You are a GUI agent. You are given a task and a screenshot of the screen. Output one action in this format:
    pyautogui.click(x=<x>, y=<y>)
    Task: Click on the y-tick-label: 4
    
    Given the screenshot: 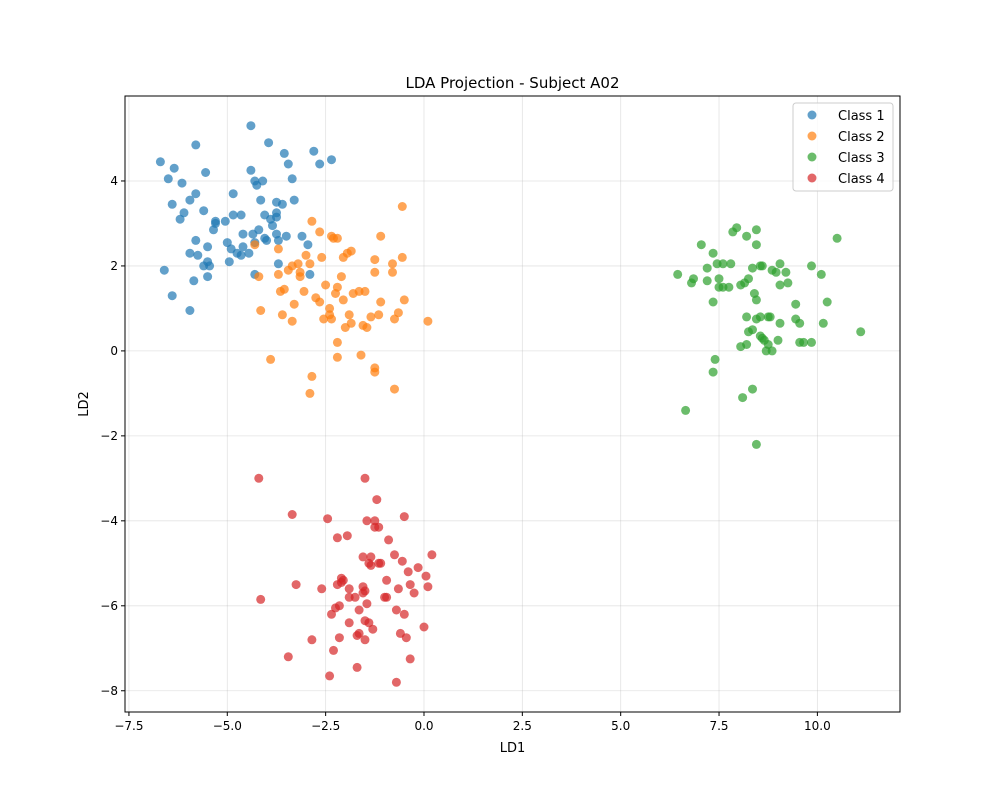 What is the action you would take?
    pyautogui.click(x=114, y=181)
    